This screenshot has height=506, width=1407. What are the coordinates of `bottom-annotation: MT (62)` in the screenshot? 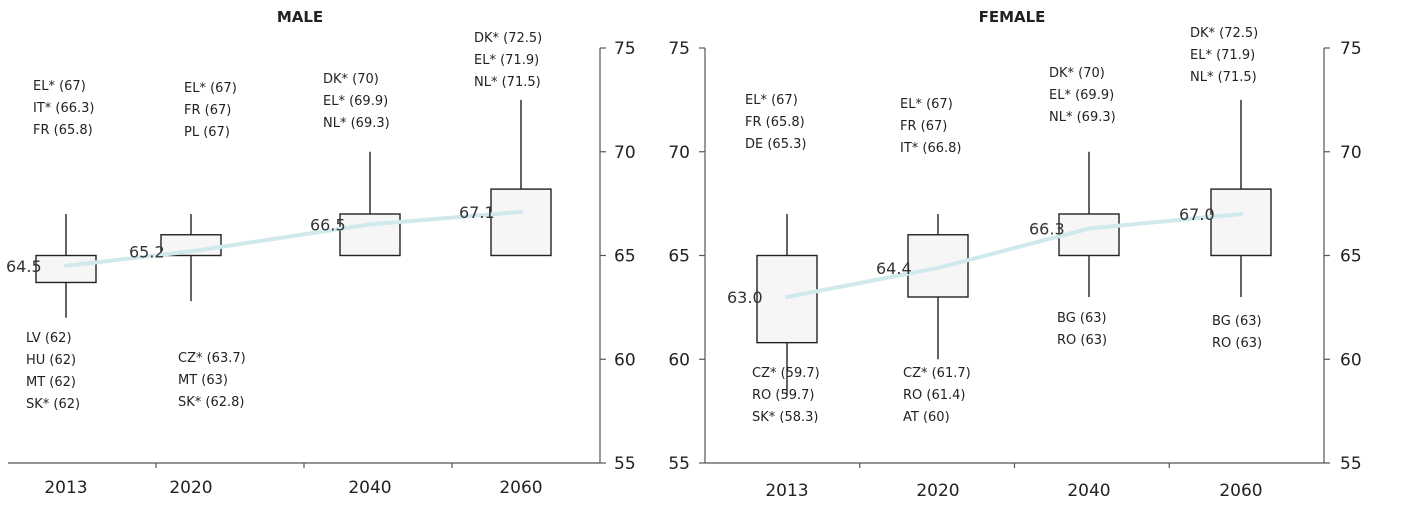 It's located at (51, 382).